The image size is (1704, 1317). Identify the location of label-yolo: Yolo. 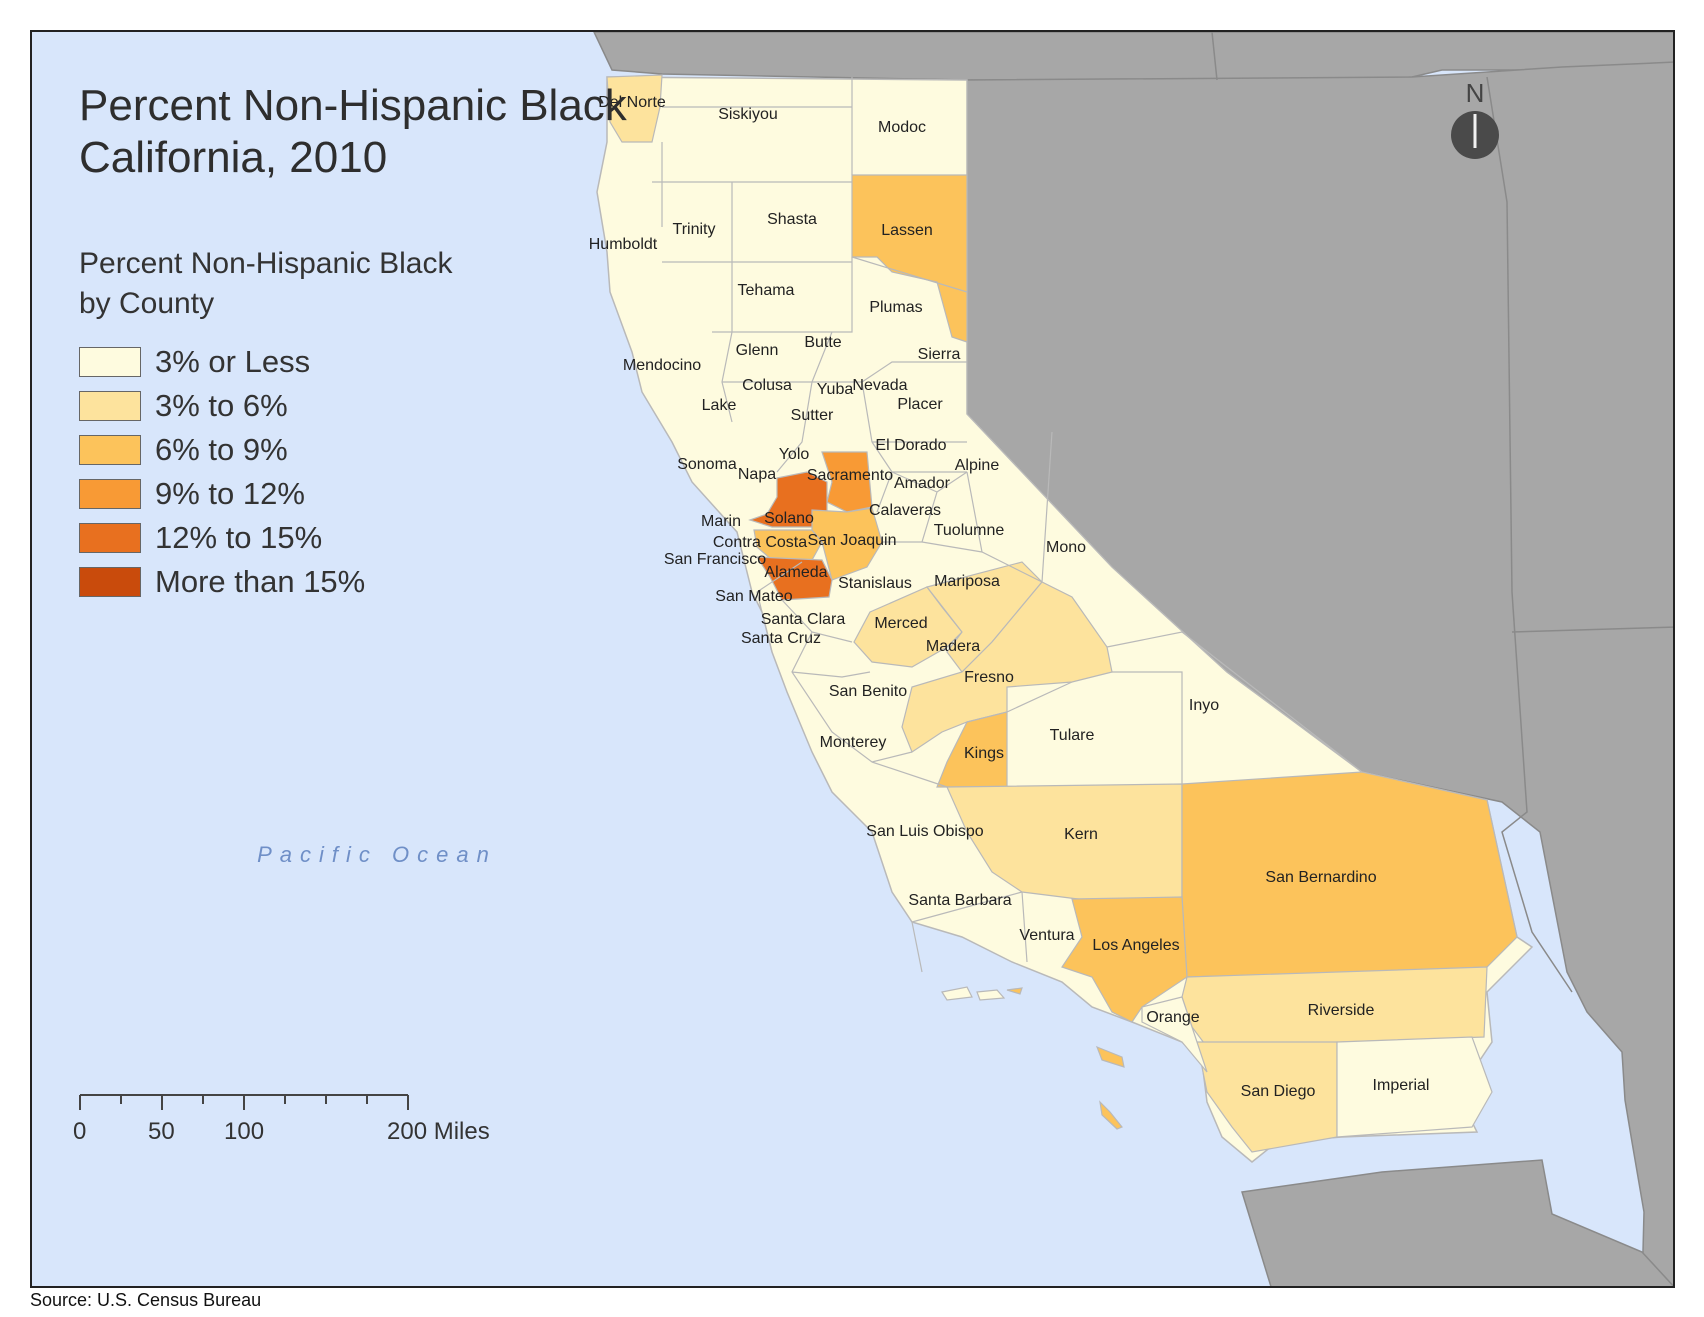
(794, 454).